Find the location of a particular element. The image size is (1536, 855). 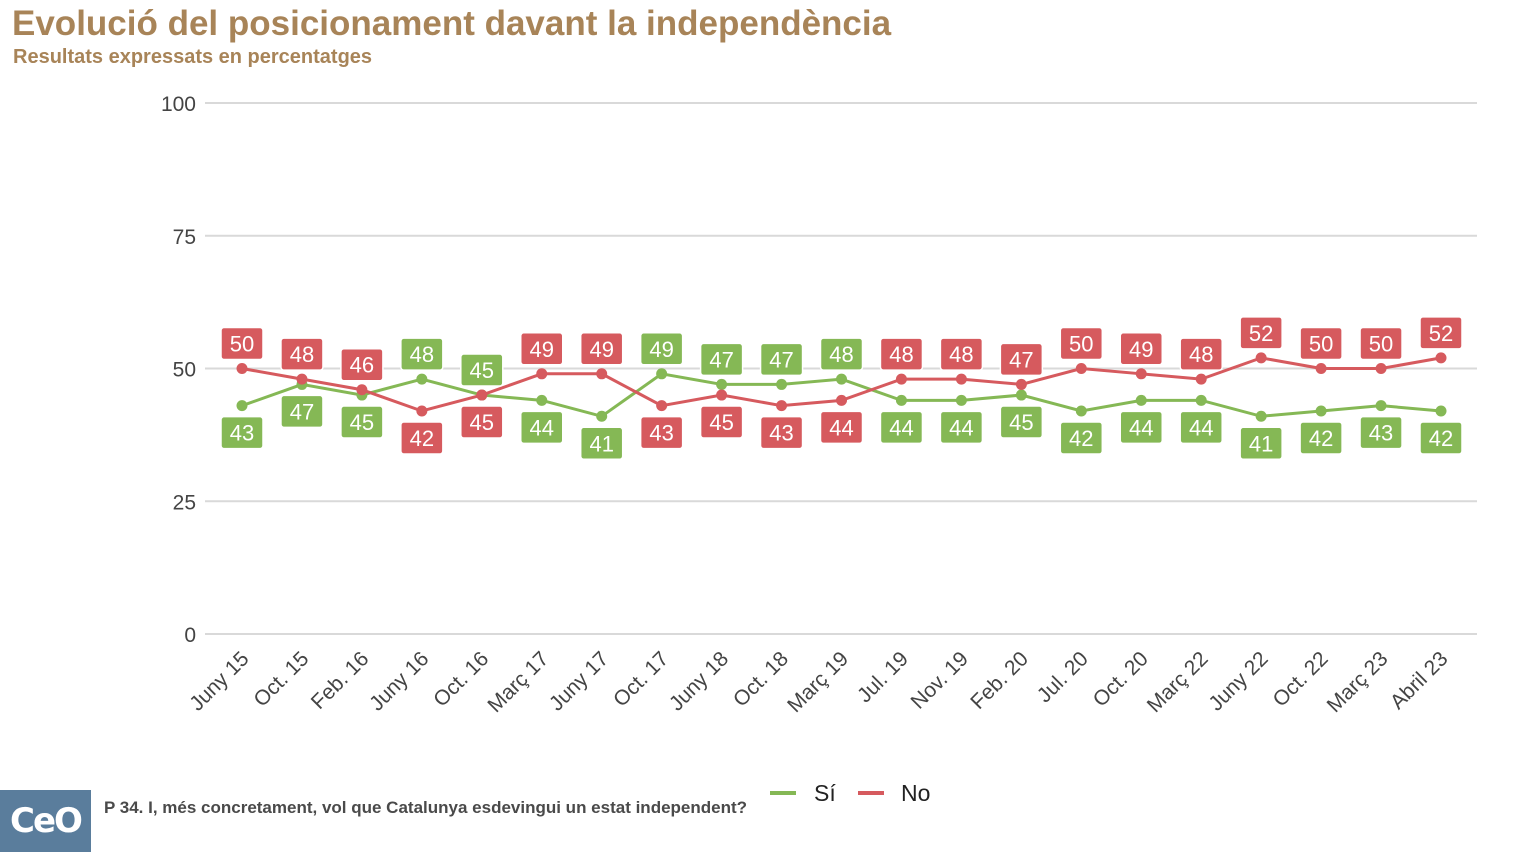

y-tick-label: 0 is located at coordinates (190, 635).